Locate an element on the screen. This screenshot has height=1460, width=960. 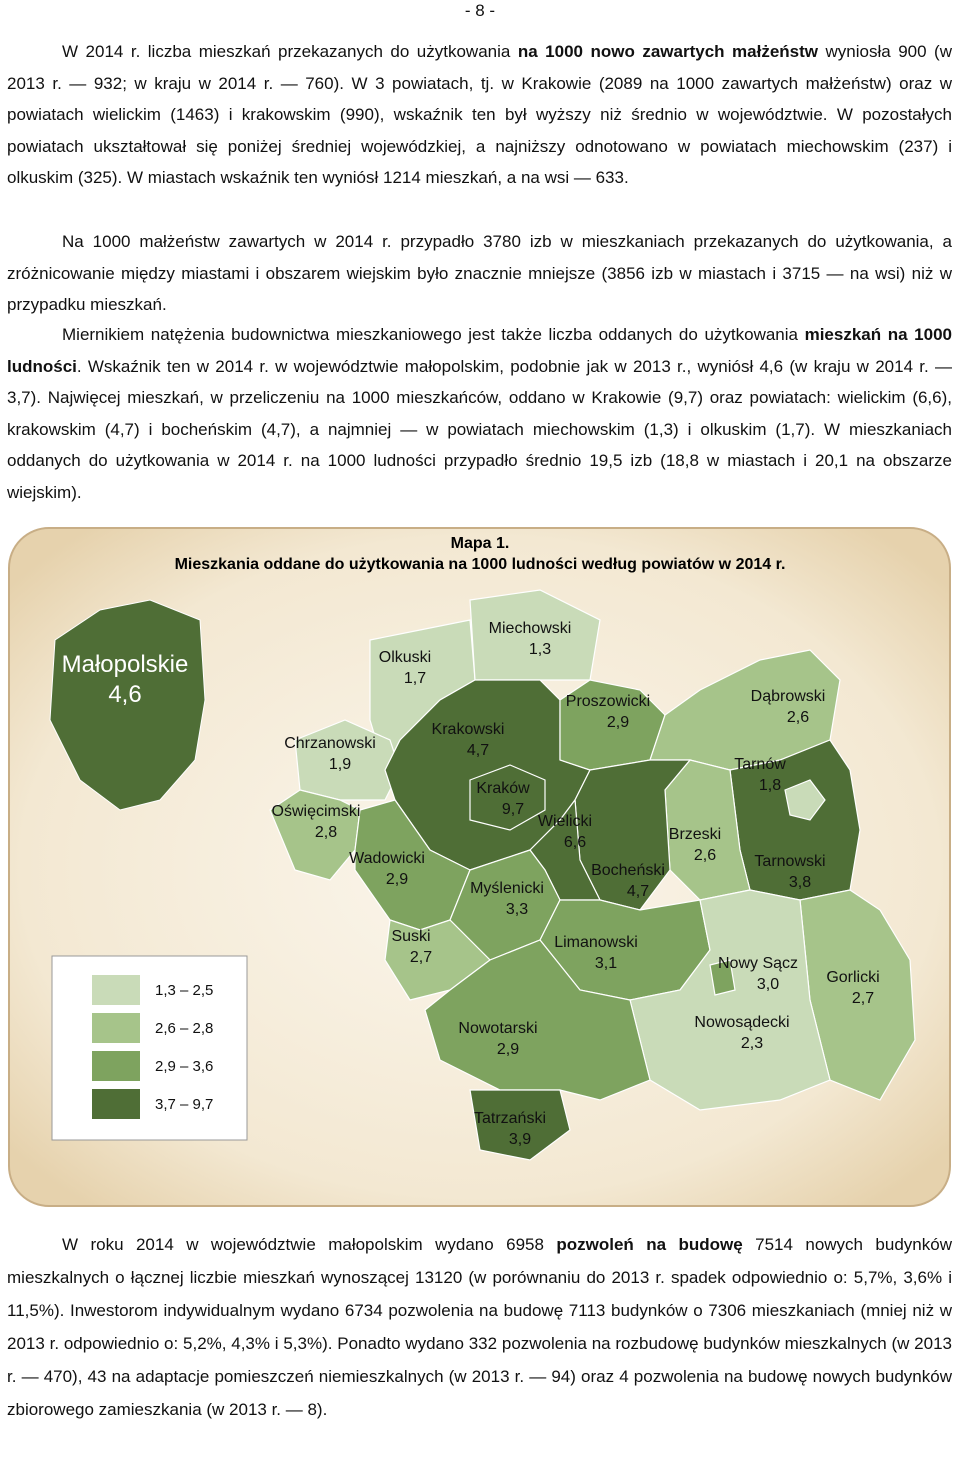
district-name: Olkuski is located at coordinates (405, 657).